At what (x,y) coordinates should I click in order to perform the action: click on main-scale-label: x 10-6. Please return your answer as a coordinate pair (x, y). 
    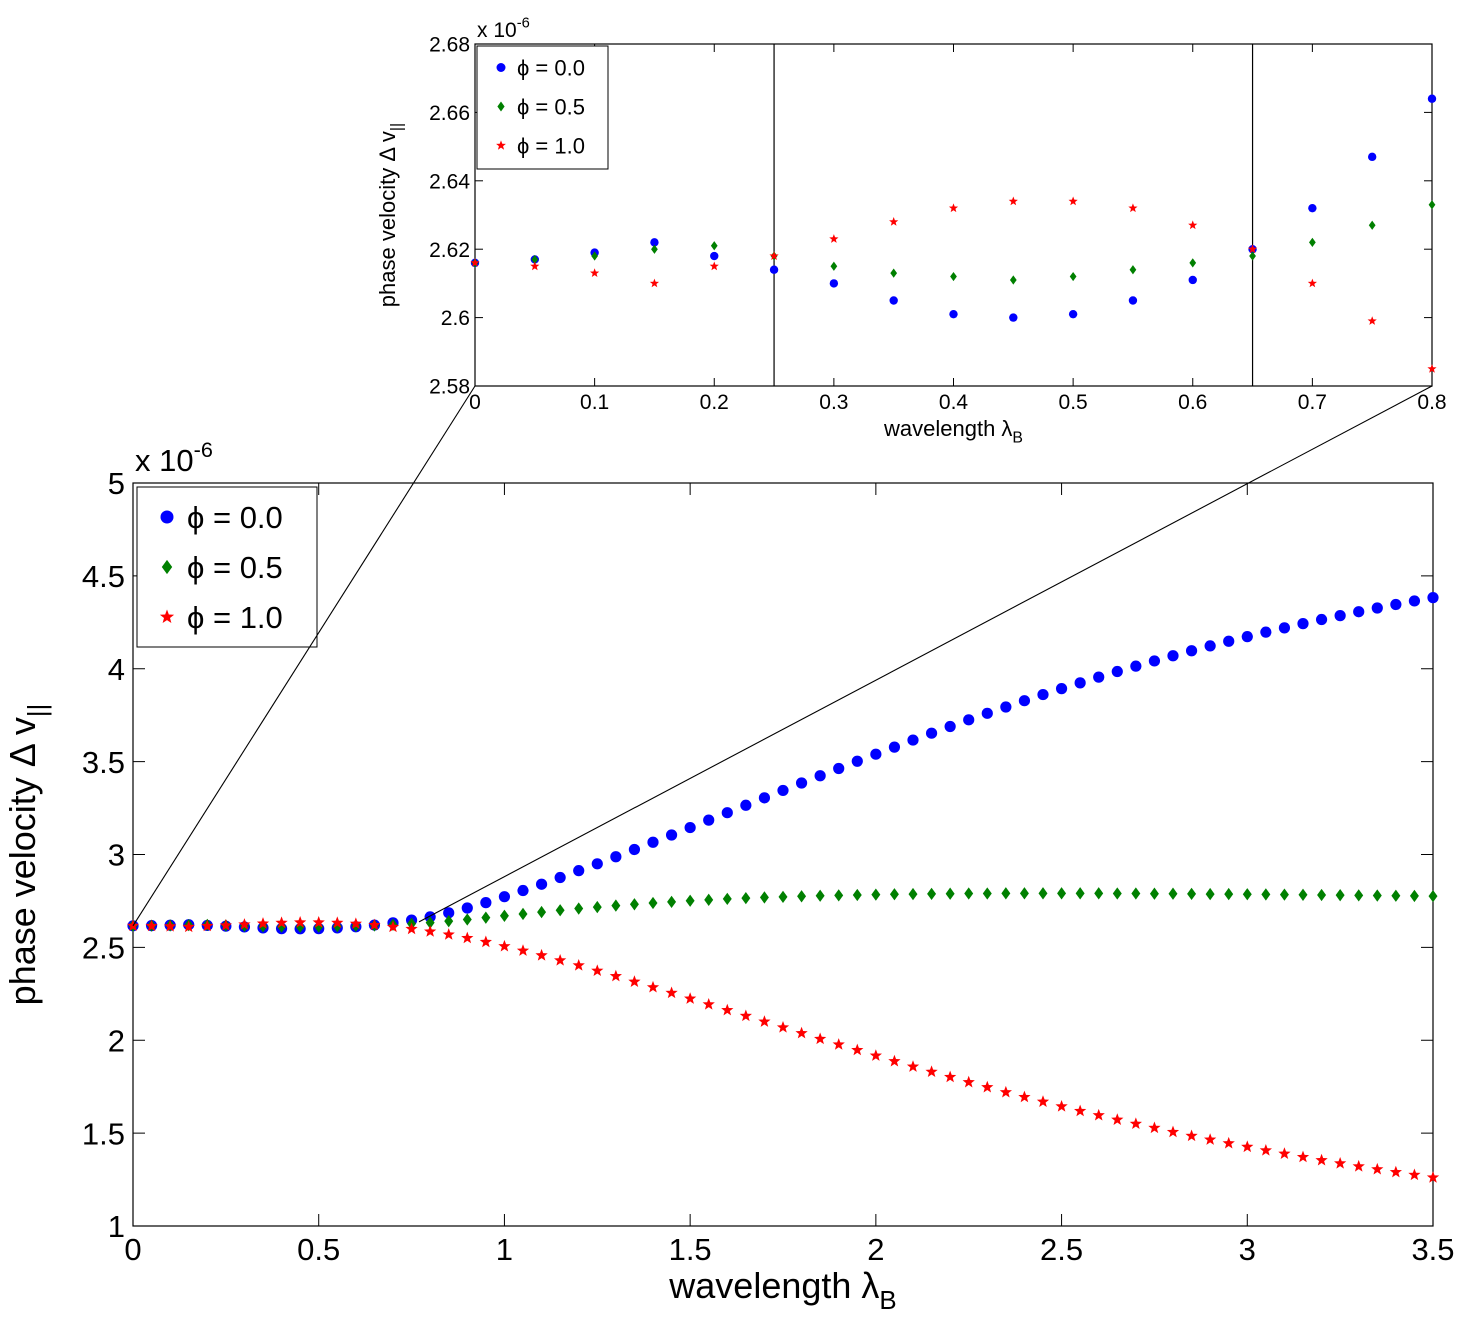
    Looking at the image, I should click on (174, 457).